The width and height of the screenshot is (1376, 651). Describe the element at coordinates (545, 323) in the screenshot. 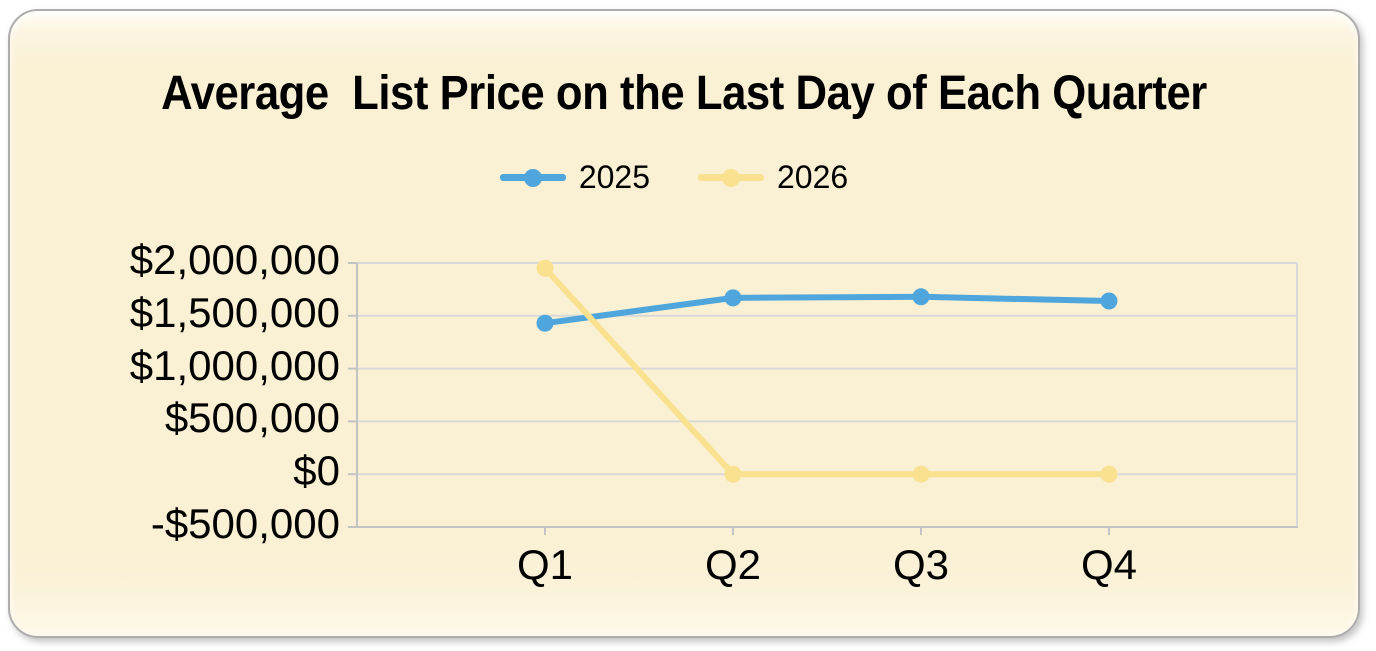

I see `data-point-2025-Q1` at that location.